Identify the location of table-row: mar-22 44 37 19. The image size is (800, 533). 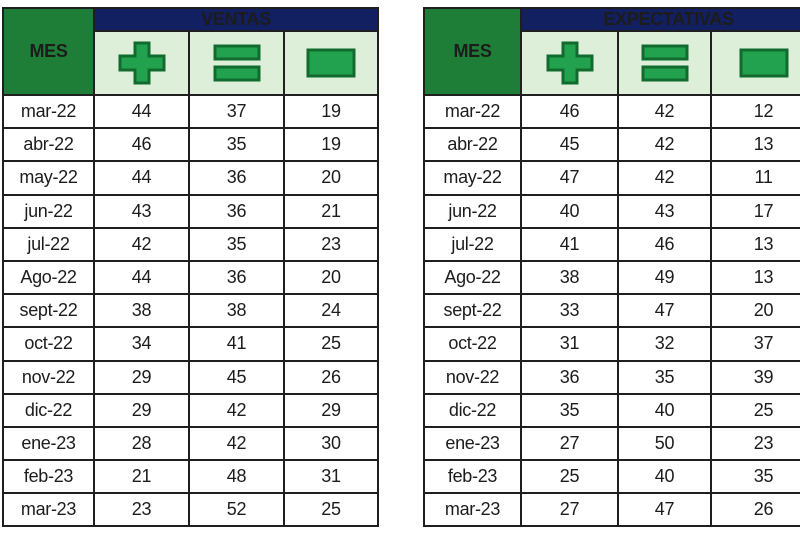
(191, 111).